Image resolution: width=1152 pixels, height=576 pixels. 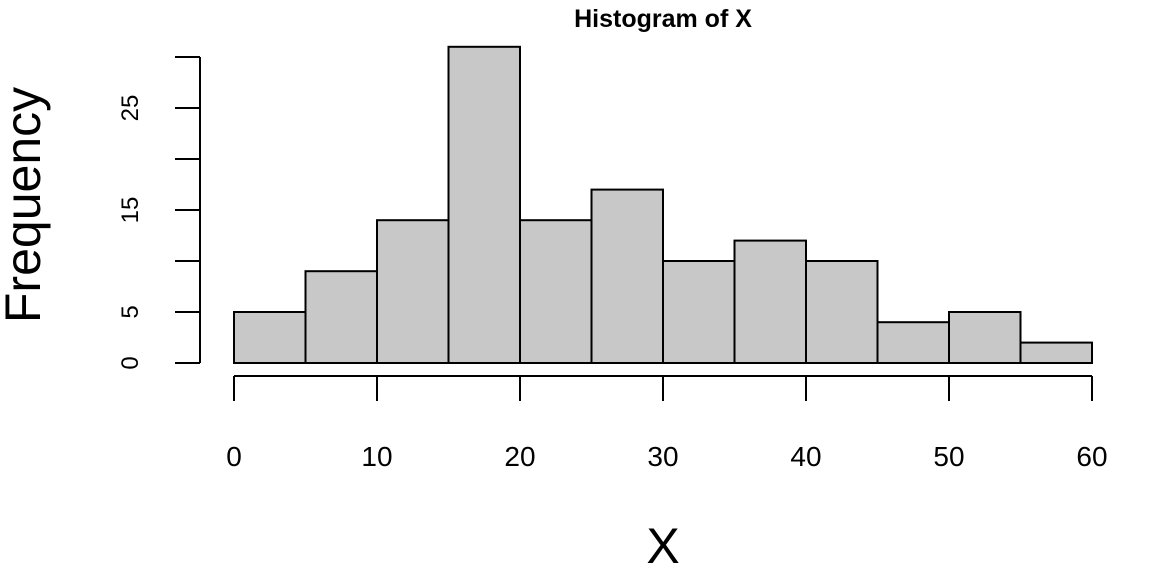 I want to click on x-tick-label: 20, so click(x=519, y=456).